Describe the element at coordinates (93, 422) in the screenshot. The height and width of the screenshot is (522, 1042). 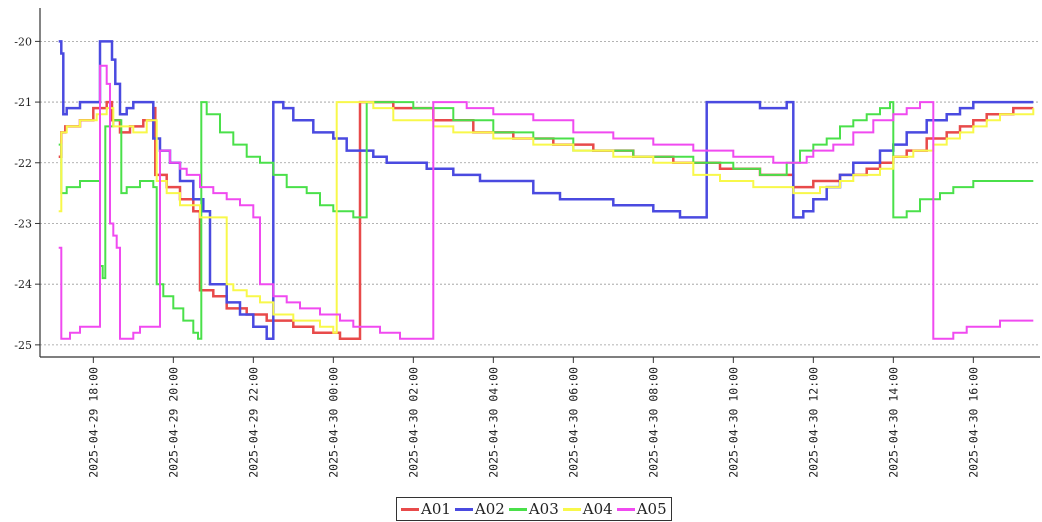
I see `x-tick-label: 2025-04-29 18:00` at that location.